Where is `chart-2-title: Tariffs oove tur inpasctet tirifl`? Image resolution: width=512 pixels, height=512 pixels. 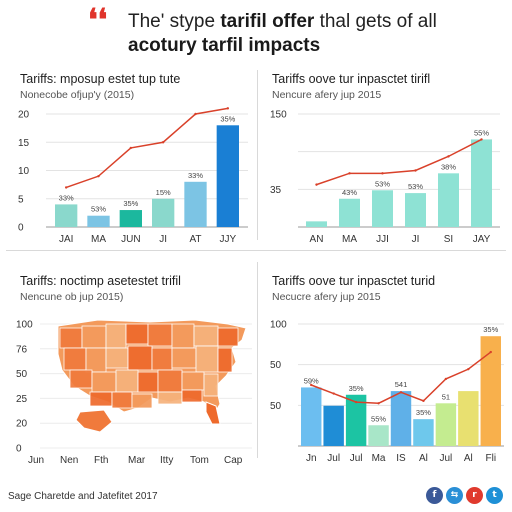
chart-2-title: Tariffs oove tur inpasctet tirifl is located at coordinates (351, 79).